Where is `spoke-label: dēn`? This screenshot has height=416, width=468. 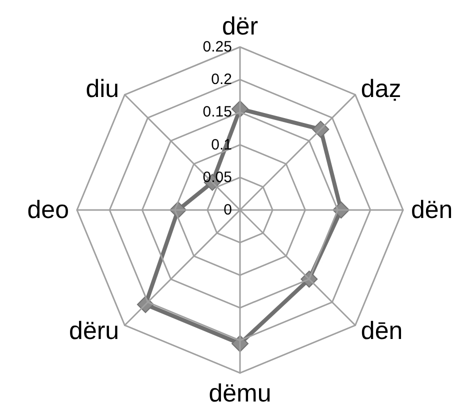 spoke-label: dēn is located at coordinates (381, 330).